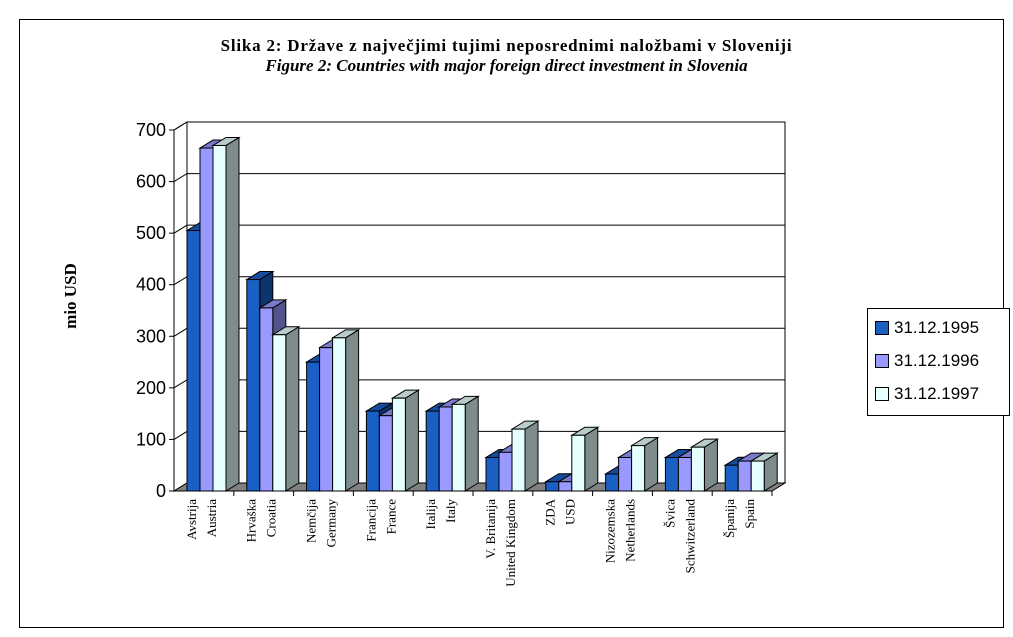 The image size is (1013, 637). I want to click on legend-item: 31.12.1996, so click(927, 361).